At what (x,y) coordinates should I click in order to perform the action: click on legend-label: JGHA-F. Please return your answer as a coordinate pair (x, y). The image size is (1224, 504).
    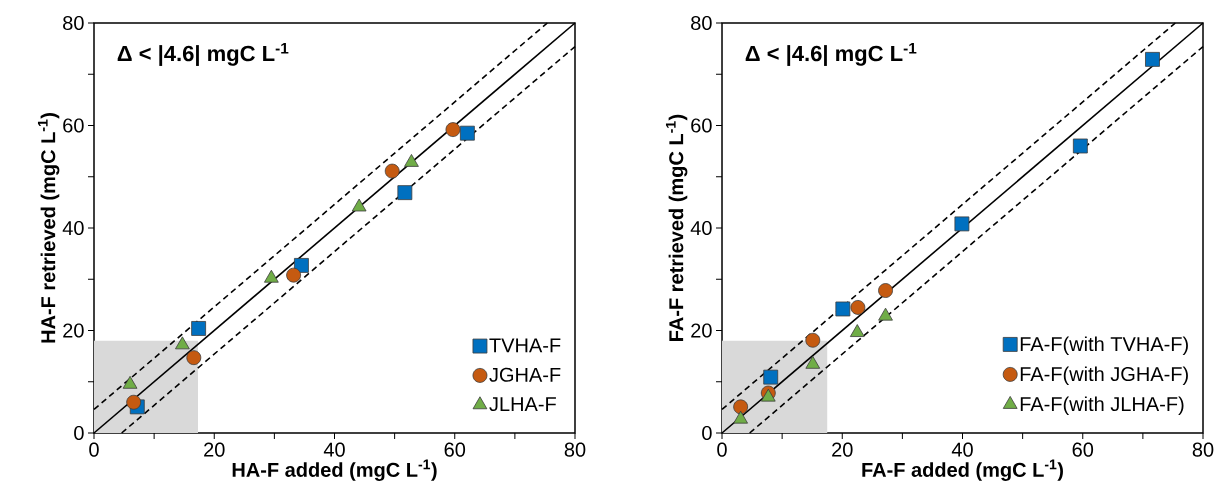
    Looking at the image, I should click on (525, 374).